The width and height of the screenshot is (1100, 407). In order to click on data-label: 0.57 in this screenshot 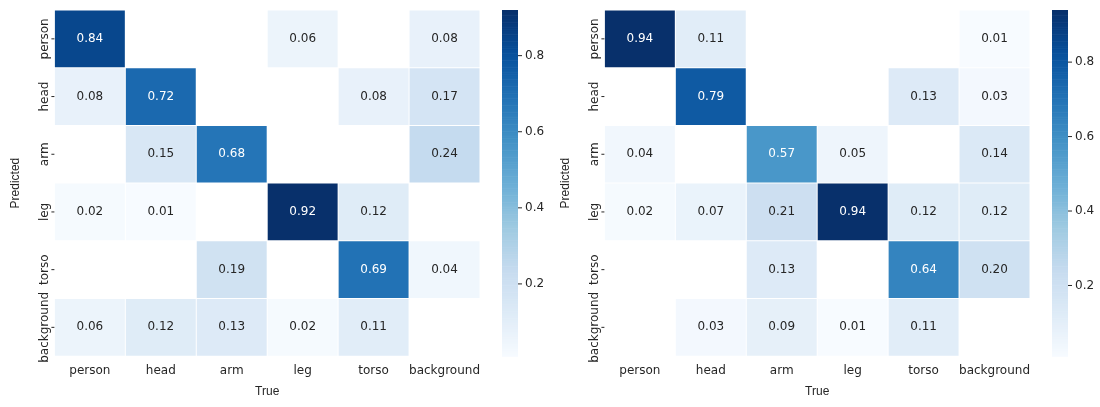, I will do `click(782, 153)`.